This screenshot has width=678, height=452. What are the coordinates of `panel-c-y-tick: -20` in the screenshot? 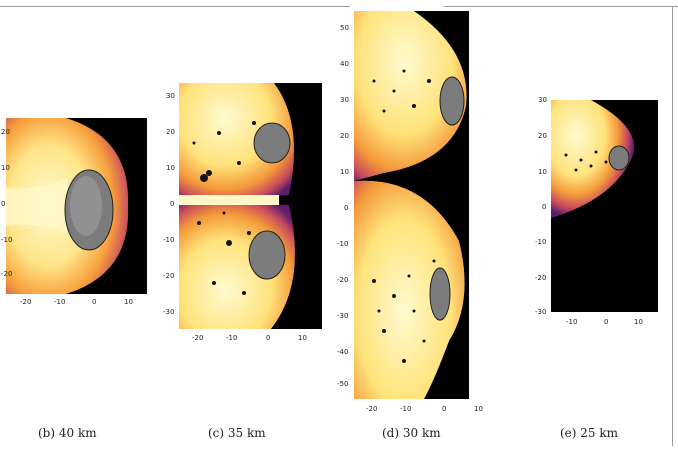 It's located at (169, 276).